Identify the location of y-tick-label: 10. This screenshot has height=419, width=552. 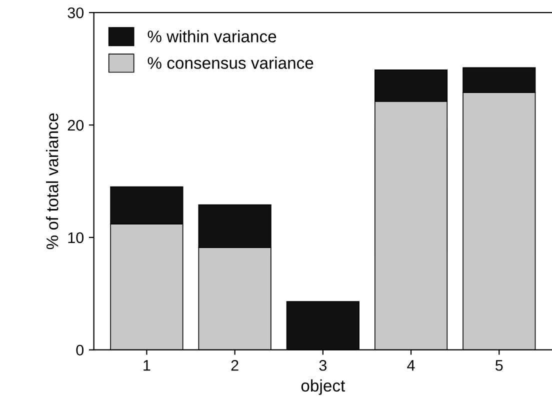
(76, 238).